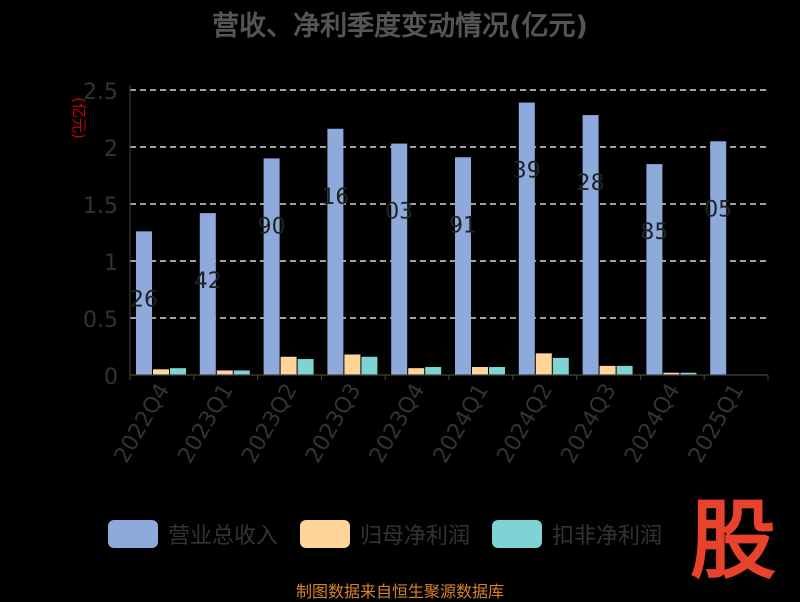  Describe the element at coordinates (369, 365) in the screenshot. I see `bar-2-2023q3` at that location.